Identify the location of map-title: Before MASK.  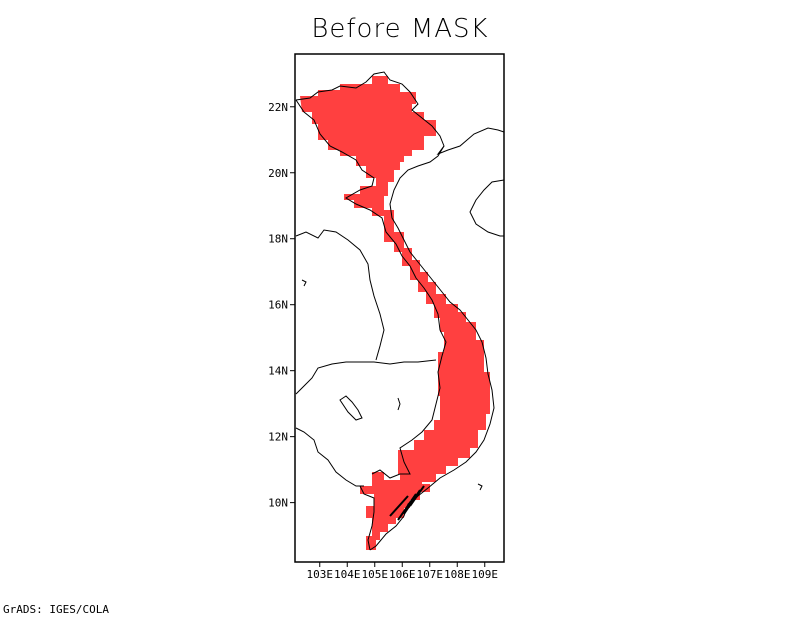
(400, 29).